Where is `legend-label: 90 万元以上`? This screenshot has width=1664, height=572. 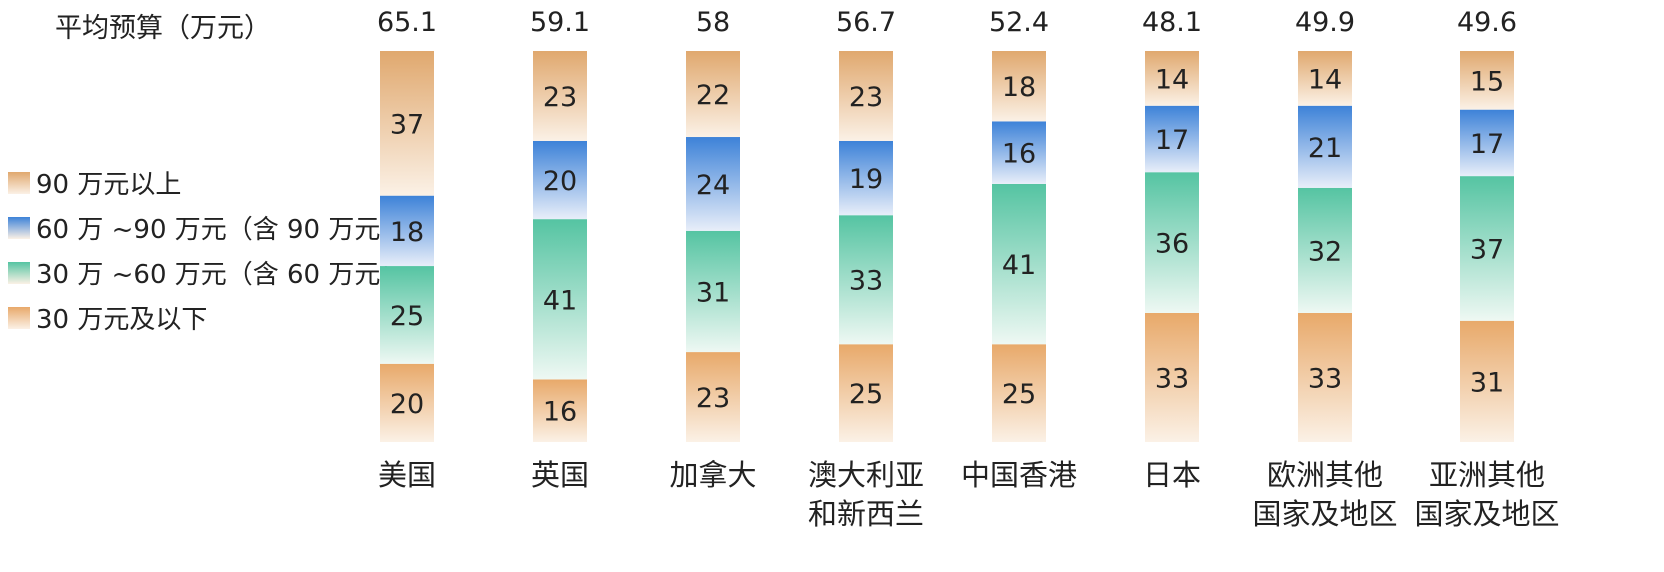
legend-label: 90 万元以上 is located at coordinates (109, 185).